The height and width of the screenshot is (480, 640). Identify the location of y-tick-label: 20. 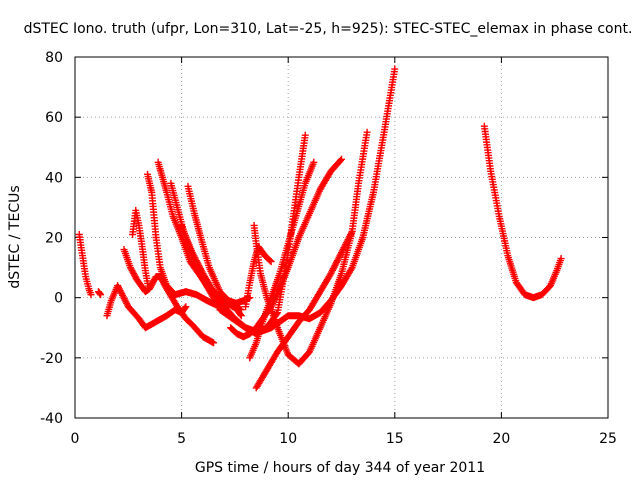
(54, 239).